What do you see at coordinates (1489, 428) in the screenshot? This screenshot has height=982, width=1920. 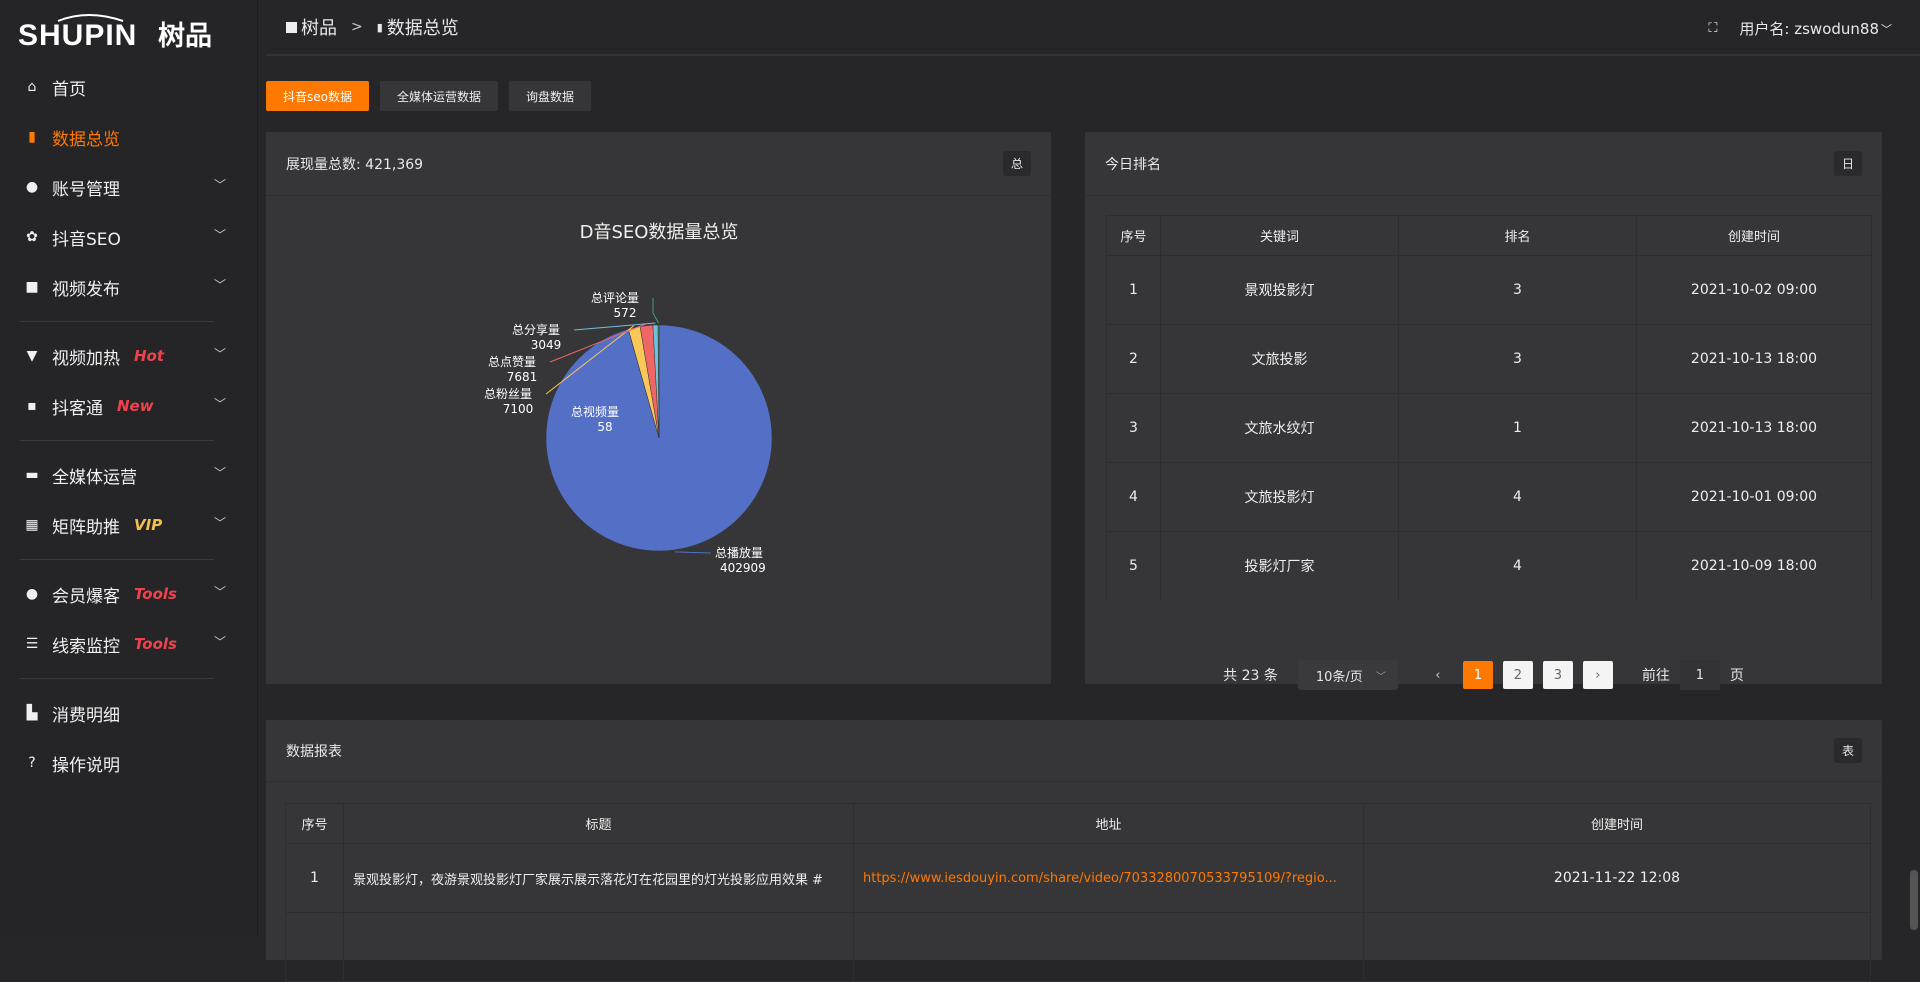 I see `table-row: 3 文旅水纹灯 1 2021-10-13 18:00` at bounding box center [1489, 428].